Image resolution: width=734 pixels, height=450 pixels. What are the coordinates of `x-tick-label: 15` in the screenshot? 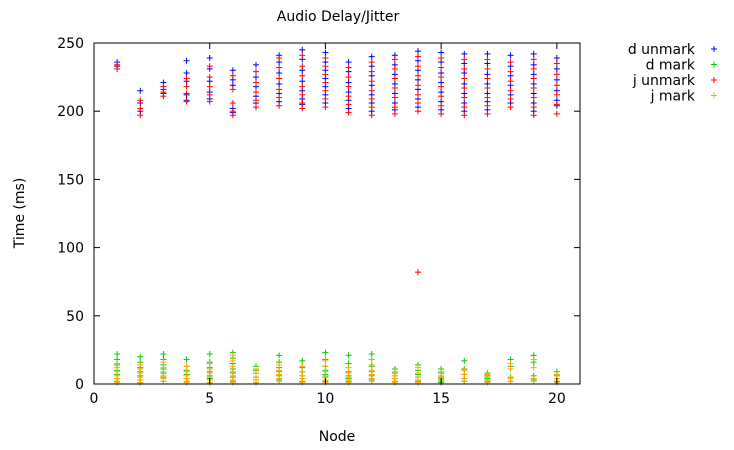 It's located at (441, 399).